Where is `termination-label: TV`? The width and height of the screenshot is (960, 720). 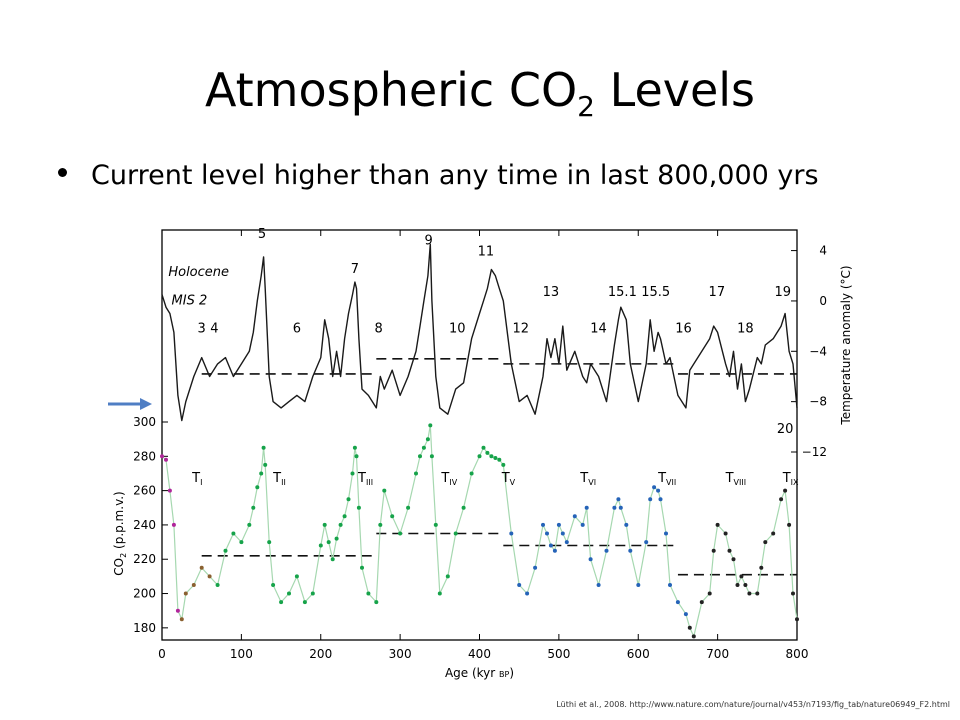
termination-label: TV is located at coordinates (508, 479).